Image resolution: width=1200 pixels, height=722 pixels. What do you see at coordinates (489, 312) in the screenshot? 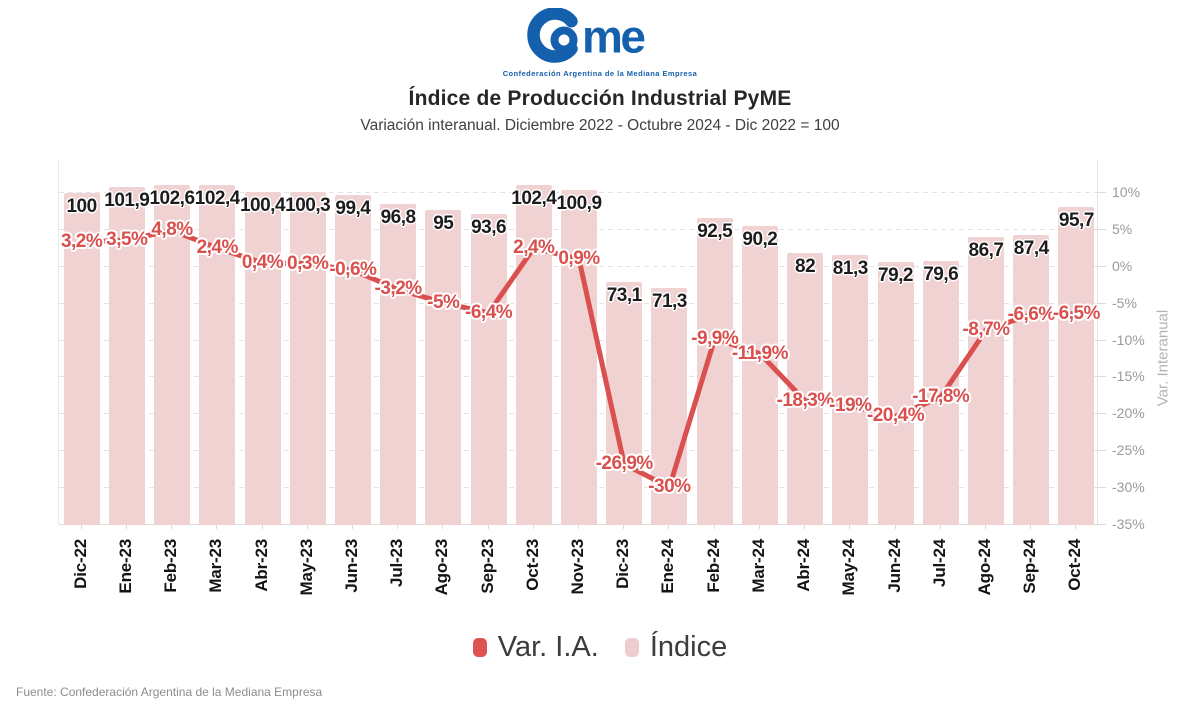
I see `line-value-label: -6,4%` at bounding box center [489, 312].